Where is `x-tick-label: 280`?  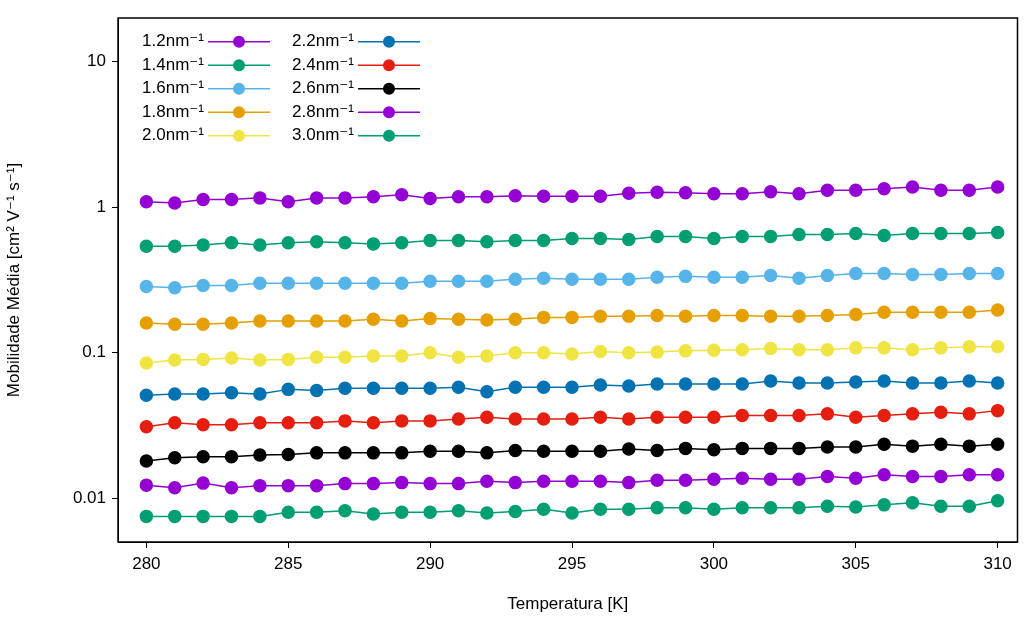 x-tick-label: 280 is located at coordinates (146, 563).